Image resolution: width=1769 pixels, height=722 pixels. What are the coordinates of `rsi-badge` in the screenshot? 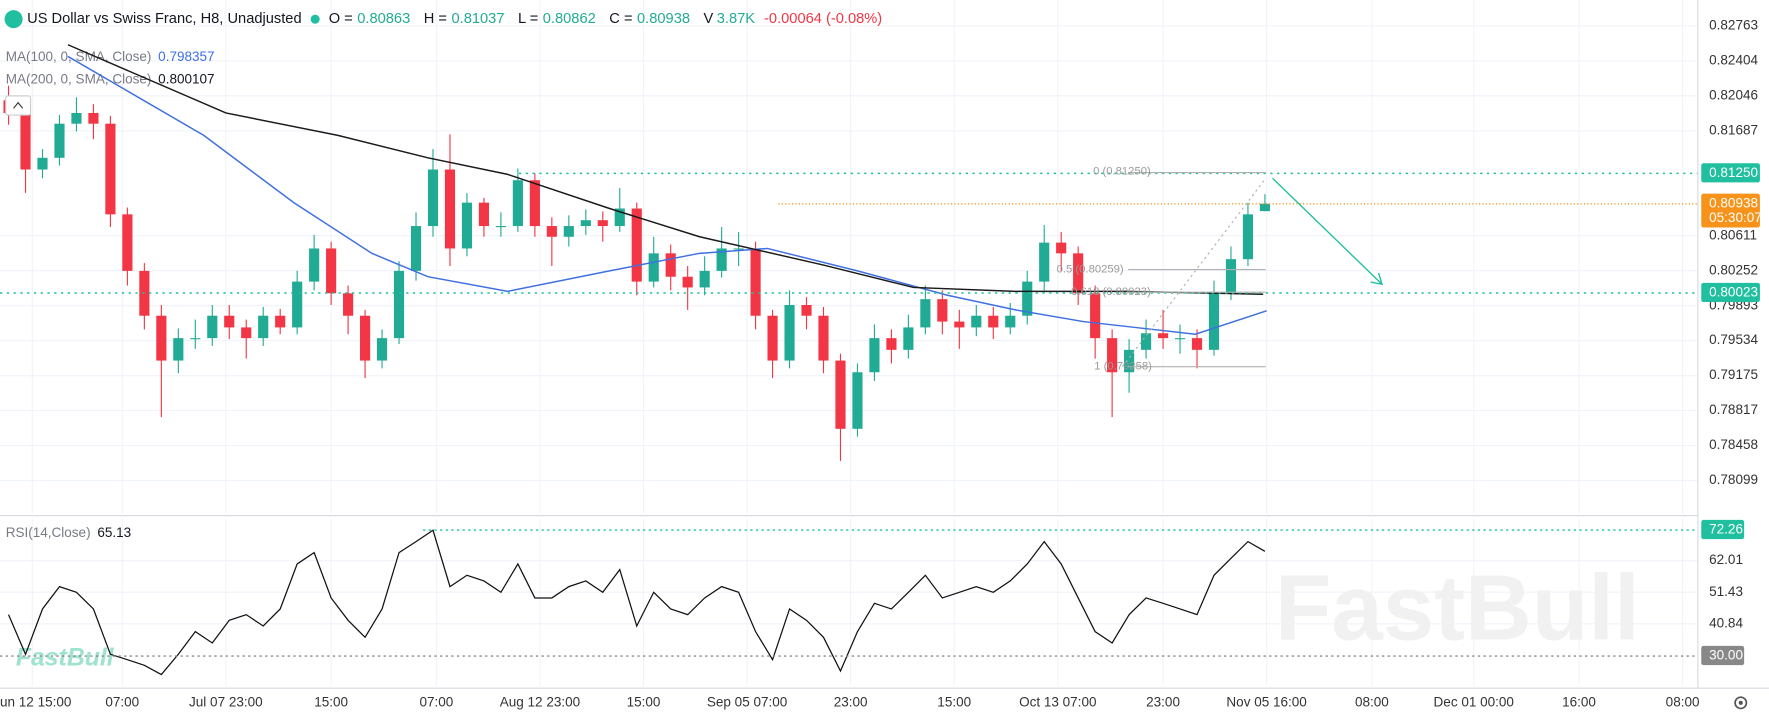 It's located at (1723, 655).